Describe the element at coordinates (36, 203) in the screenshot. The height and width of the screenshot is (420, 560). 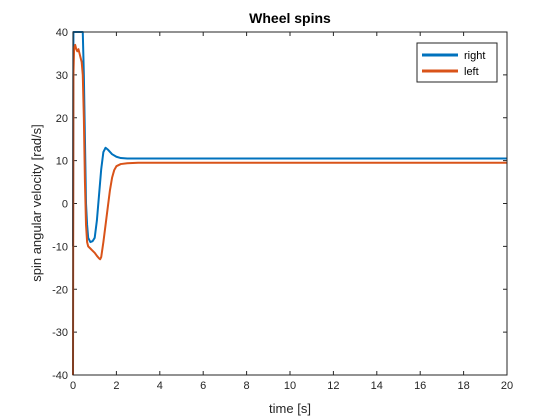
I see `y-axis-label: spin angular velocity [rad/s]` at that location.